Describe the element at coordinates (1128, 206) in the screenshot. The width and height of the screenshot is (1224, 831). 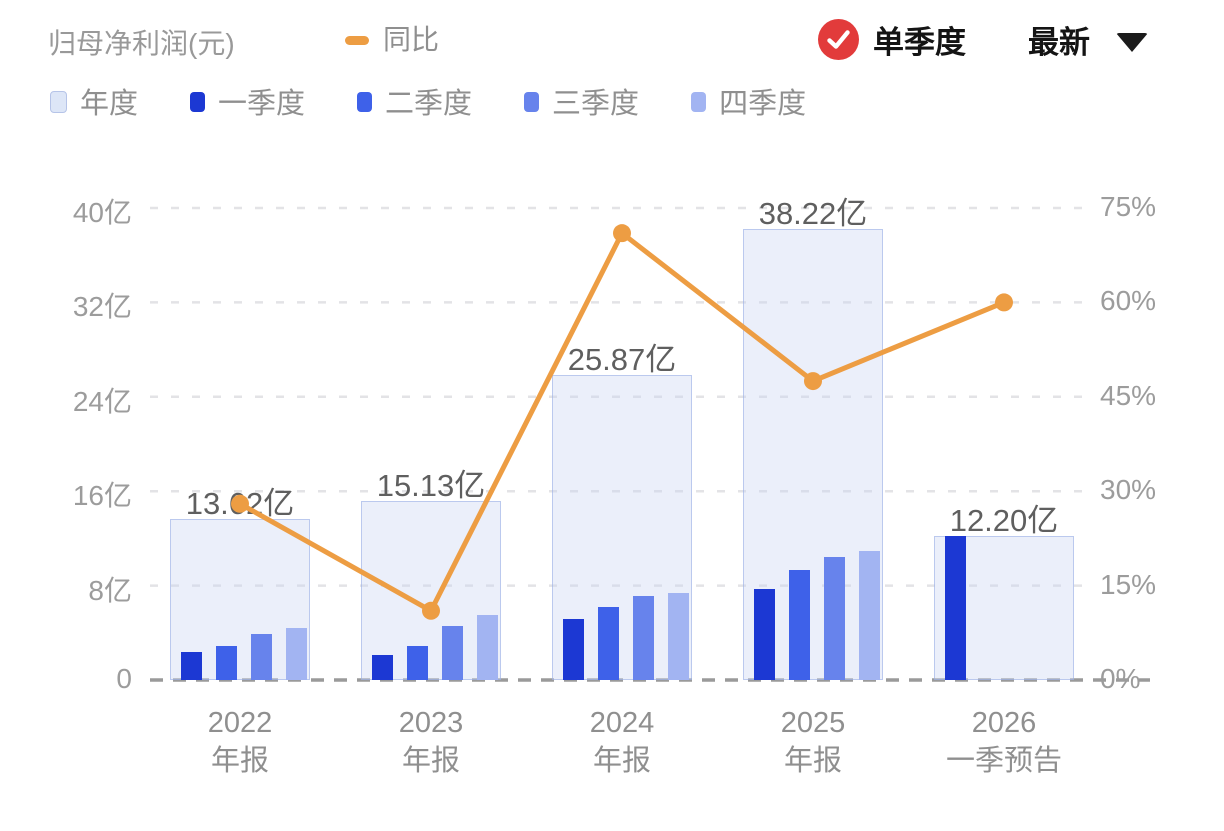
I see `y-axis-tick-right: 75%` at that location.